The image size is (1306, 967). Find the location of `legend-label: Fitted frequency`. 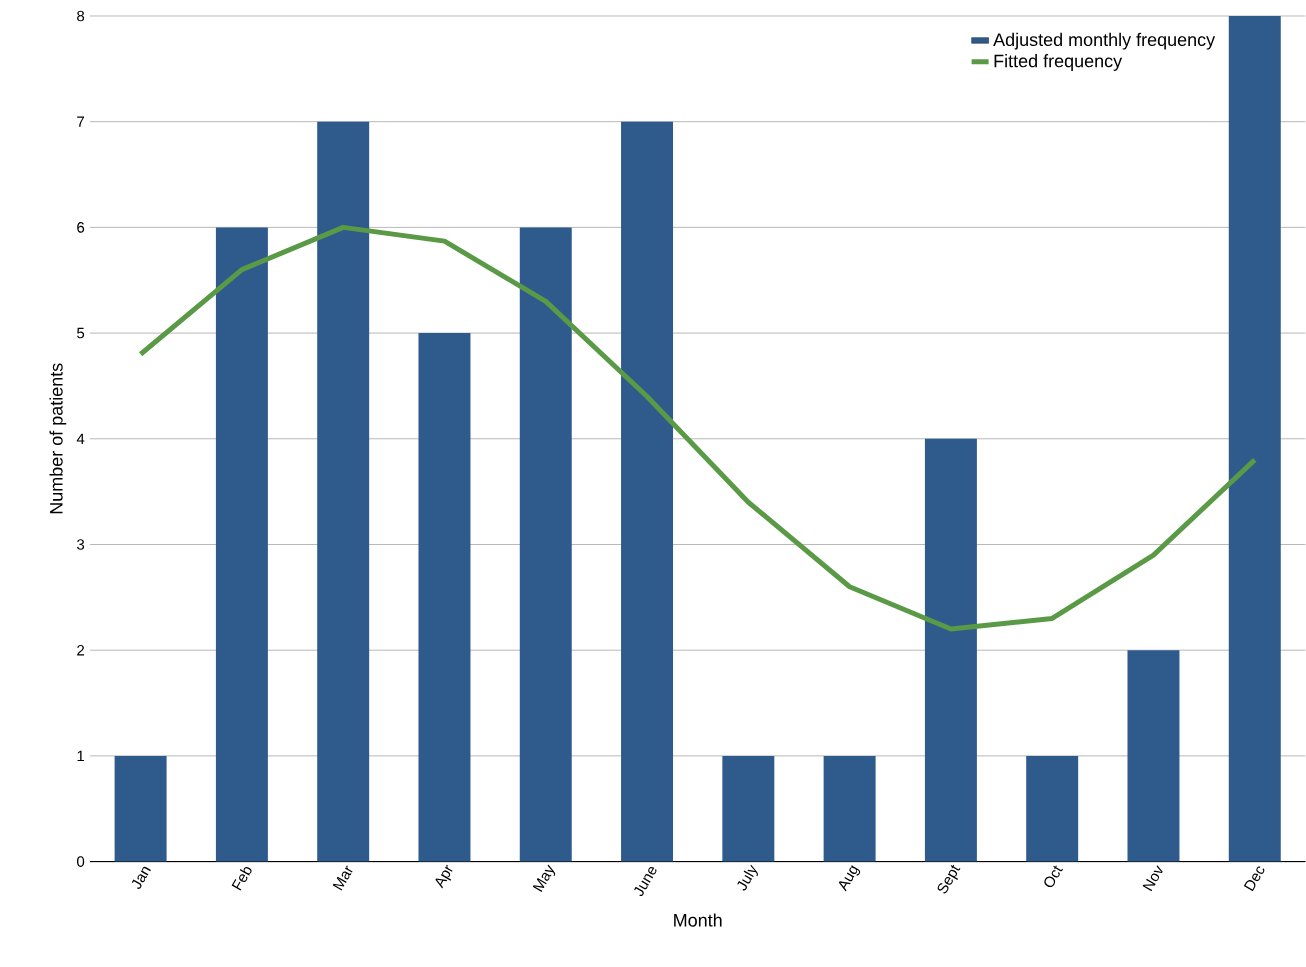

legend-label: Fitted frequency is located at coordinates (1058, 63).